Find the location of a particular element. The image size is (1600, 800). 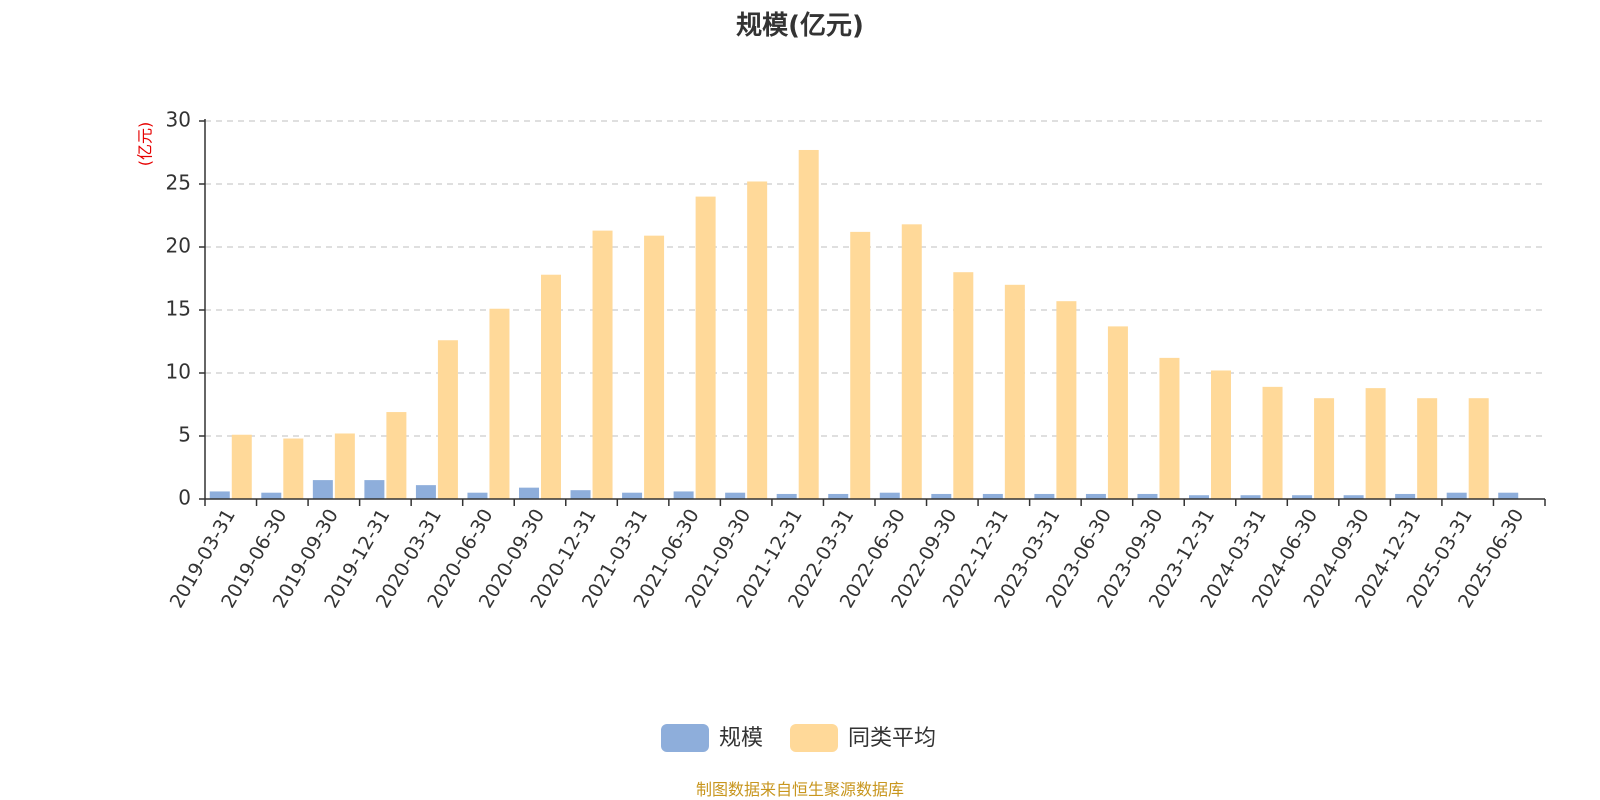

chart-title: 规模(亿元) is located at coordinates (800, 26).